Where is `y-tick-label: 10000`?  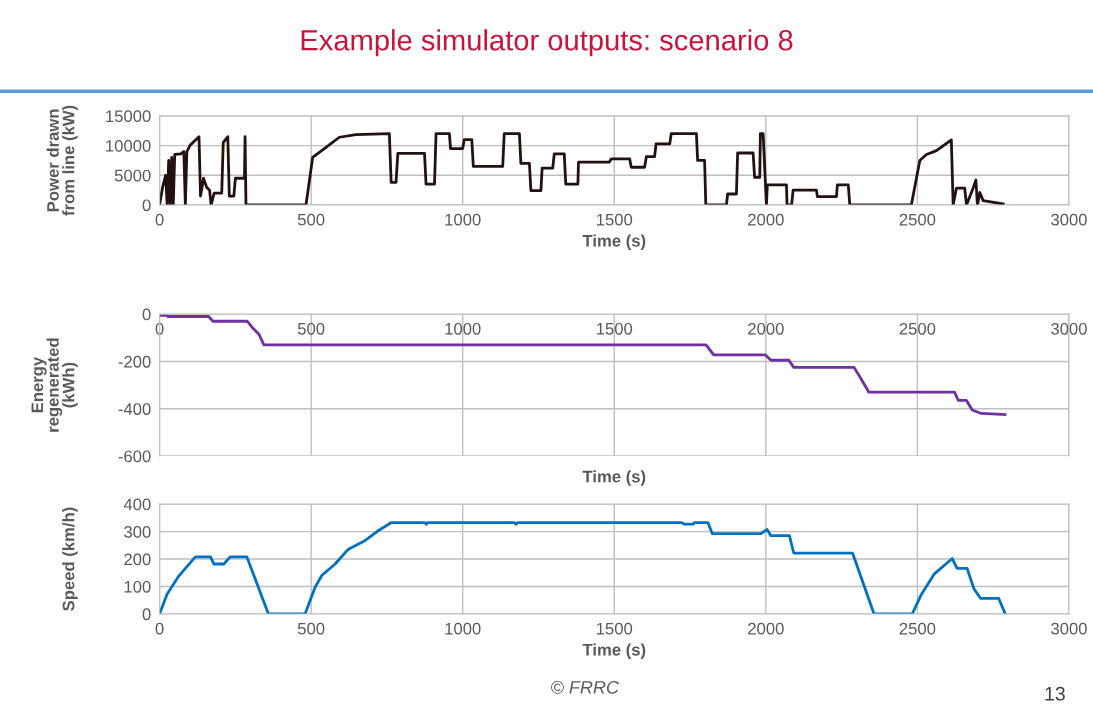 y-tick-label: 10000 is located at coordinates (128, 145).